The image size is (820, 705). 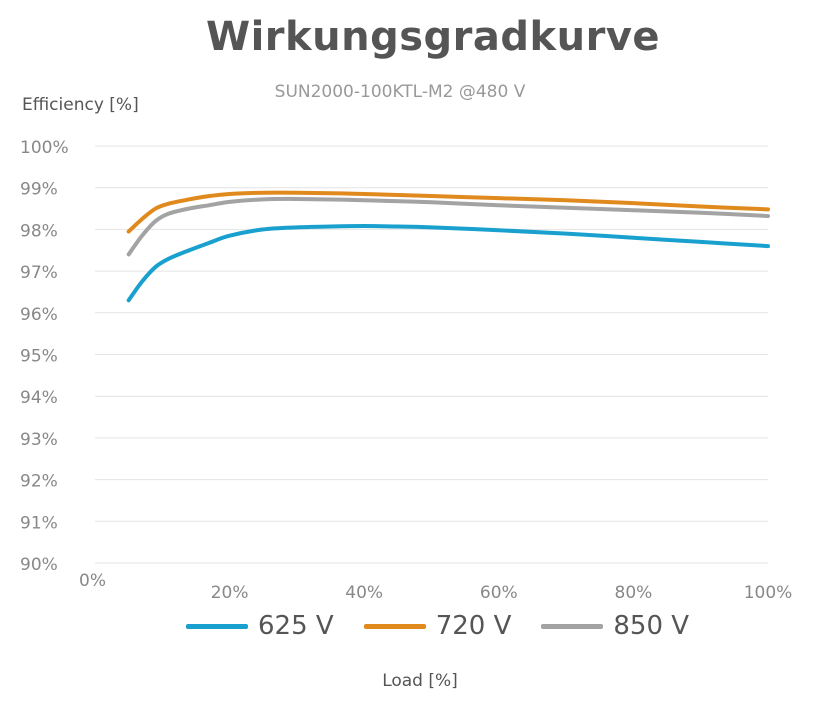 I want to click on y-axis-title: Efficiency [%], so click(x=80, y=105).